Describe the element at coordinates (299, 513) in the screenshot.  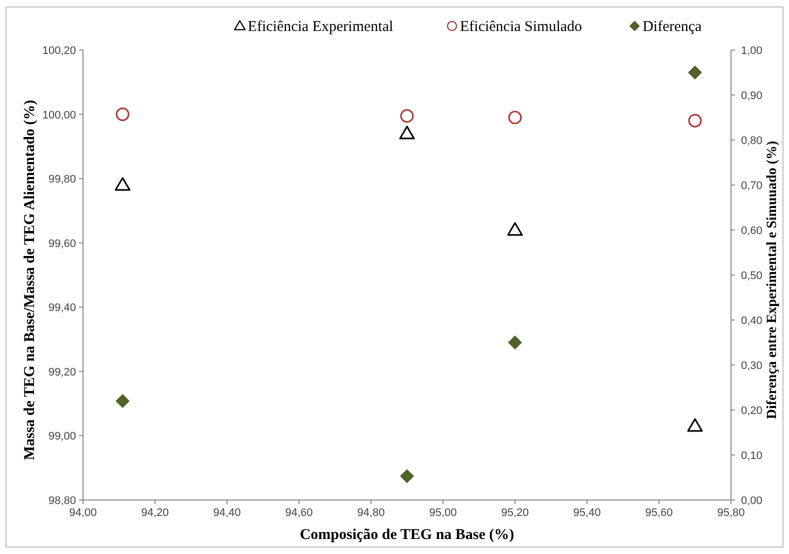
I see `x-tick-label: 94,60` at that location.